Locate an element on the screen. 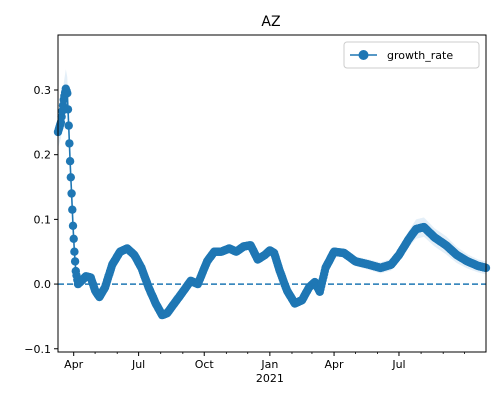 This screenshot has width=500, height=400. y-tick-label: 0.1 is located at coordinates (43, 219).